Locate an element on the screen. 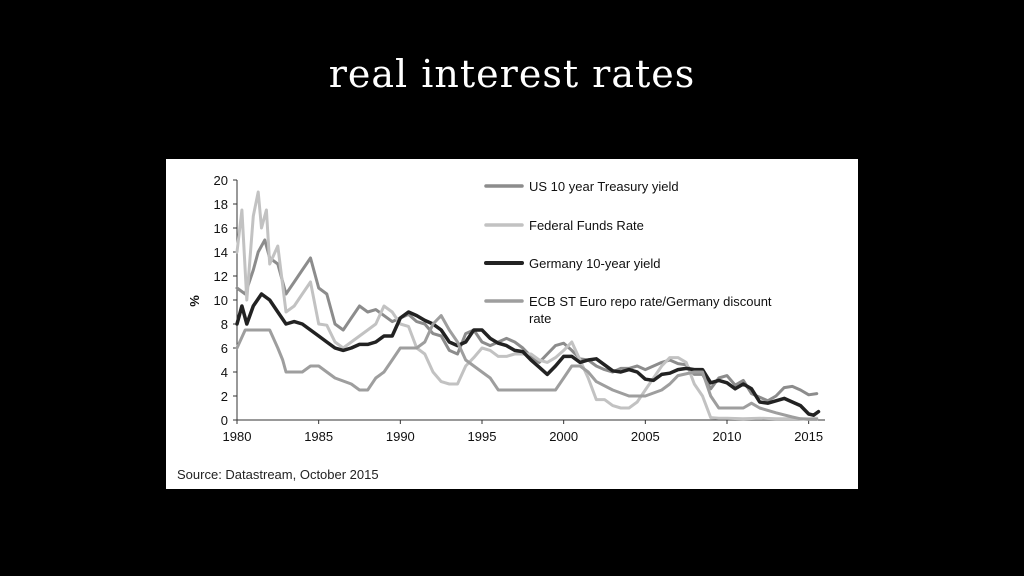 Image resolution: width=1024 pixels, height=576 pixels. y-tick-label: 0 is located at coordinates (224, 420).